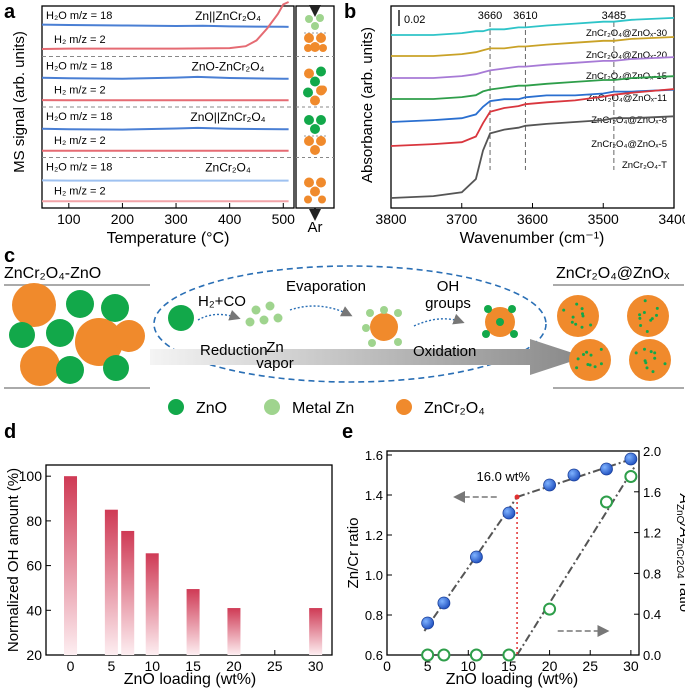 This screenshot has height=691, width=685. I want to click on panel-a-h2o-label: H₂O m/z = 18, so click(79, 16).